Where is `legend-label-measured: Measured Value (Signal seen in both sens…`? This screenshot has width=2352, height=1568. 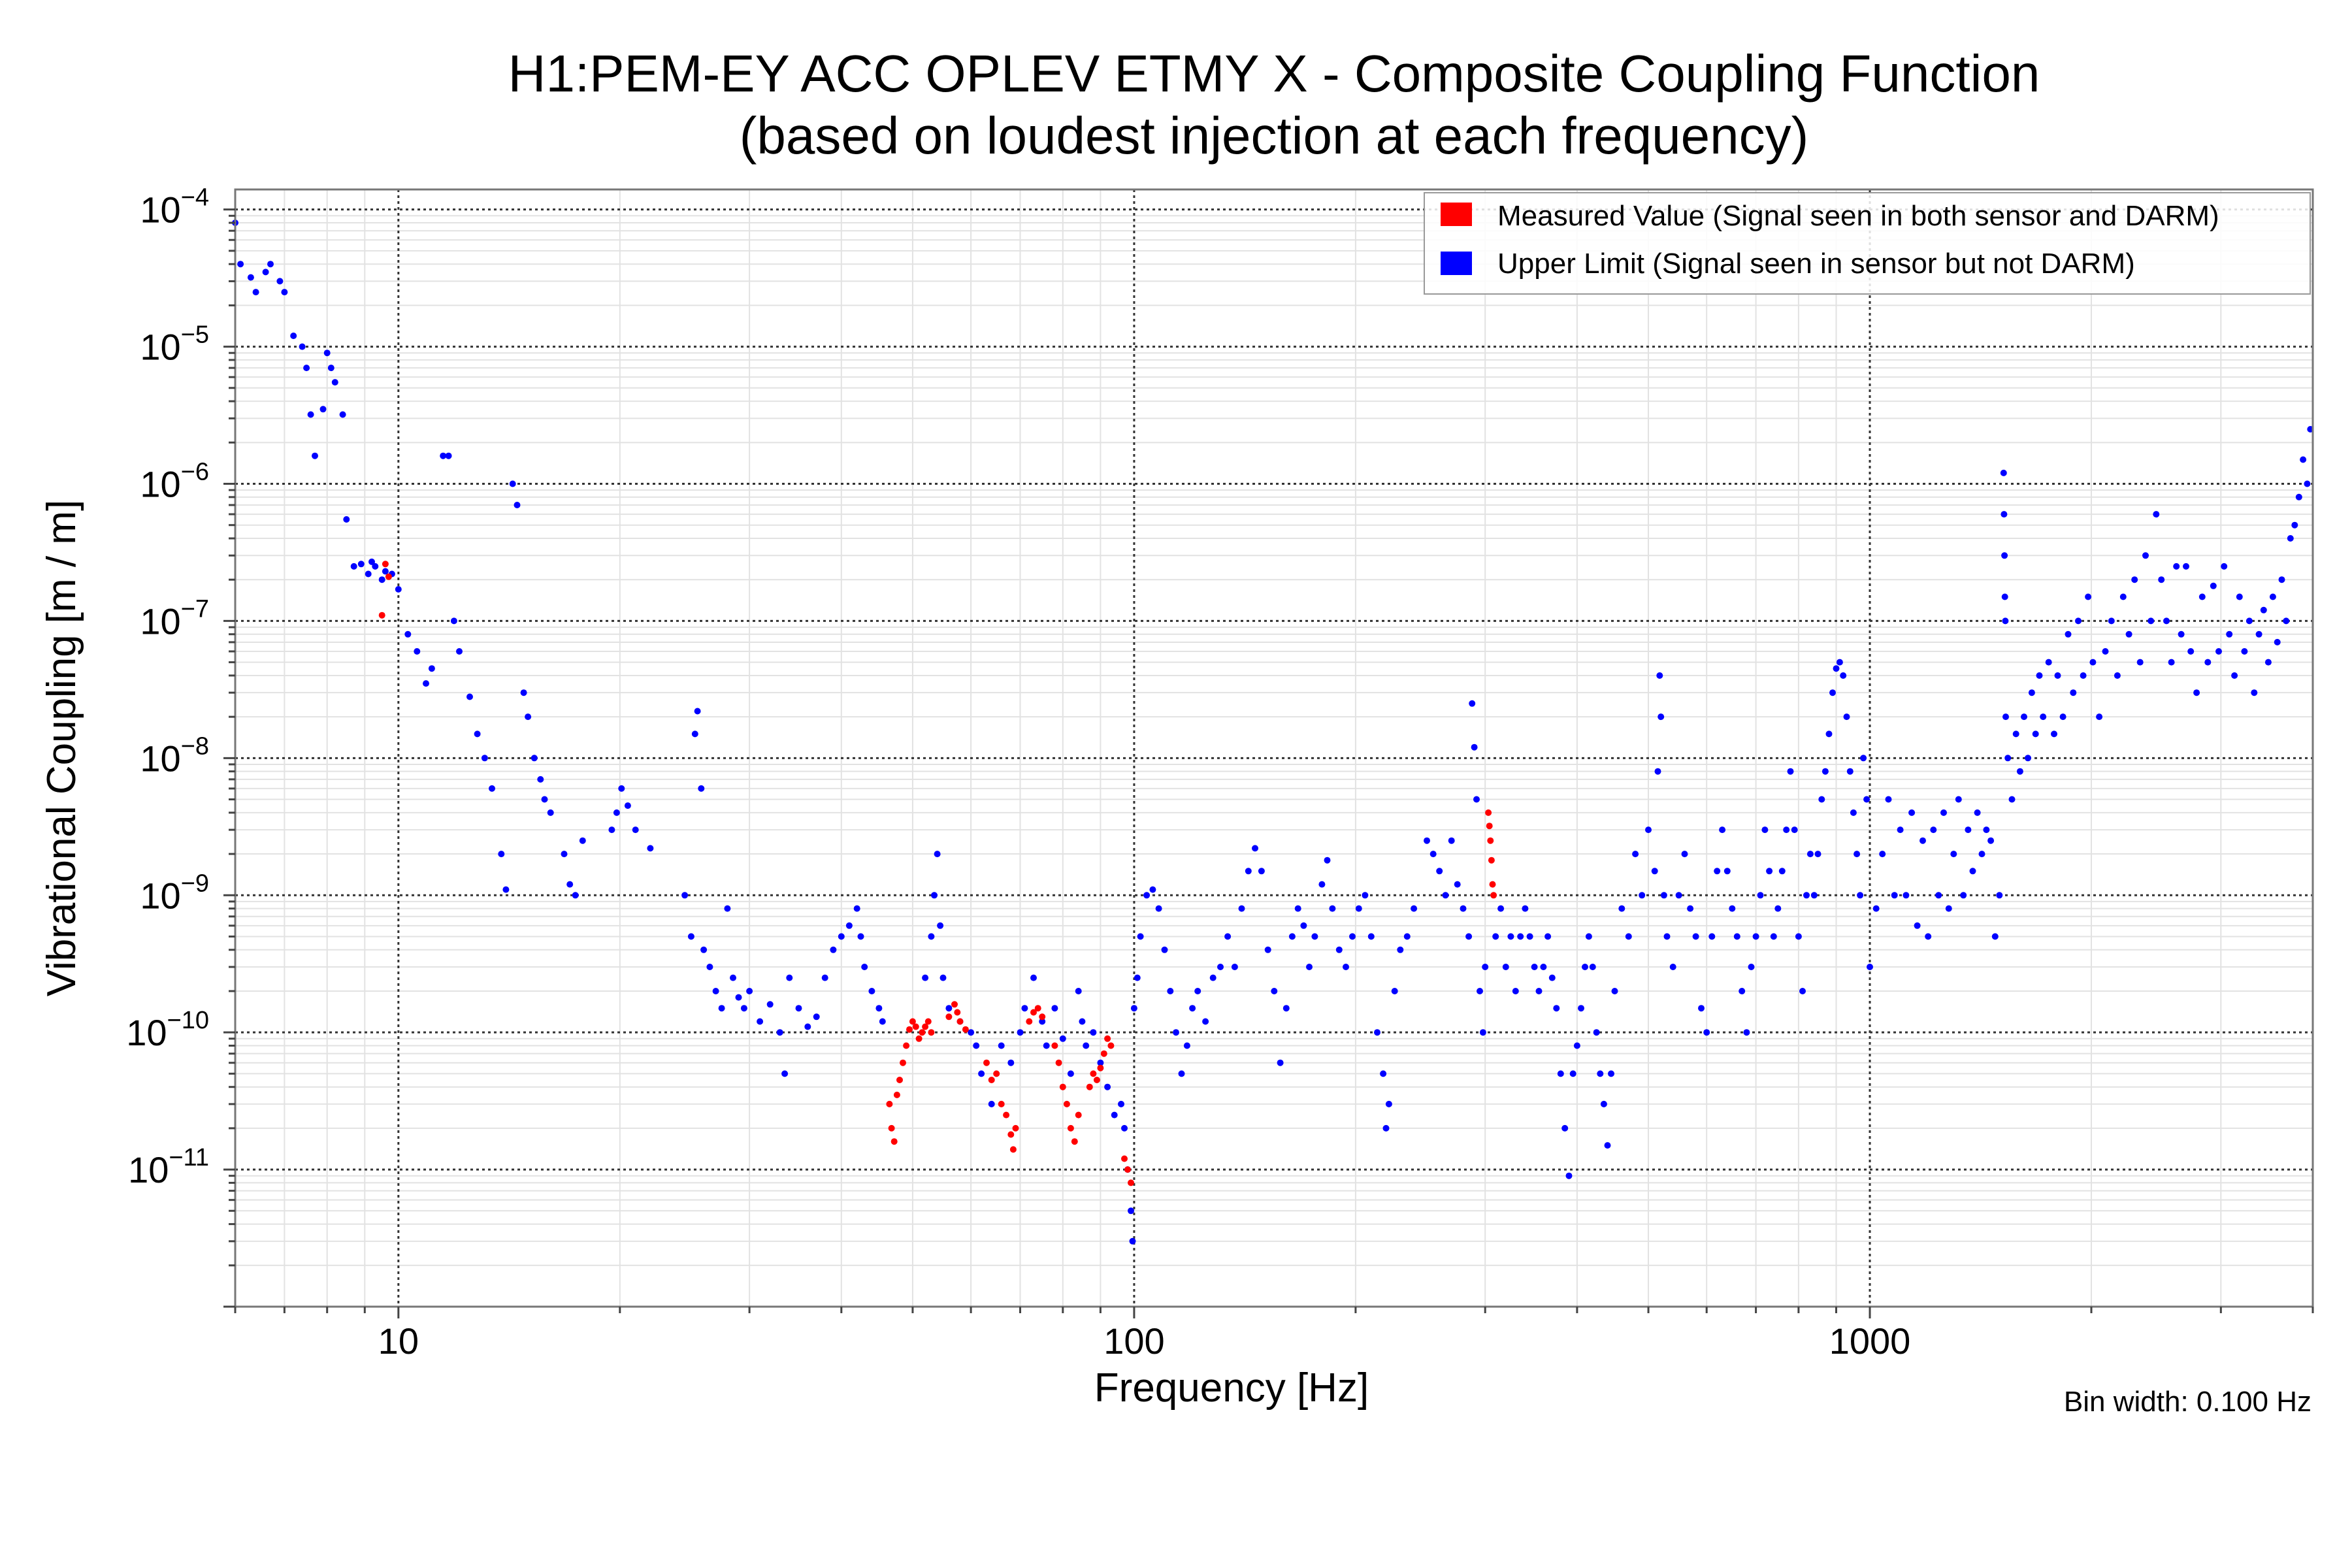
legend-label-measured: Measured Value (Signal seen in both sens… is located at coordinates (1858, 216).